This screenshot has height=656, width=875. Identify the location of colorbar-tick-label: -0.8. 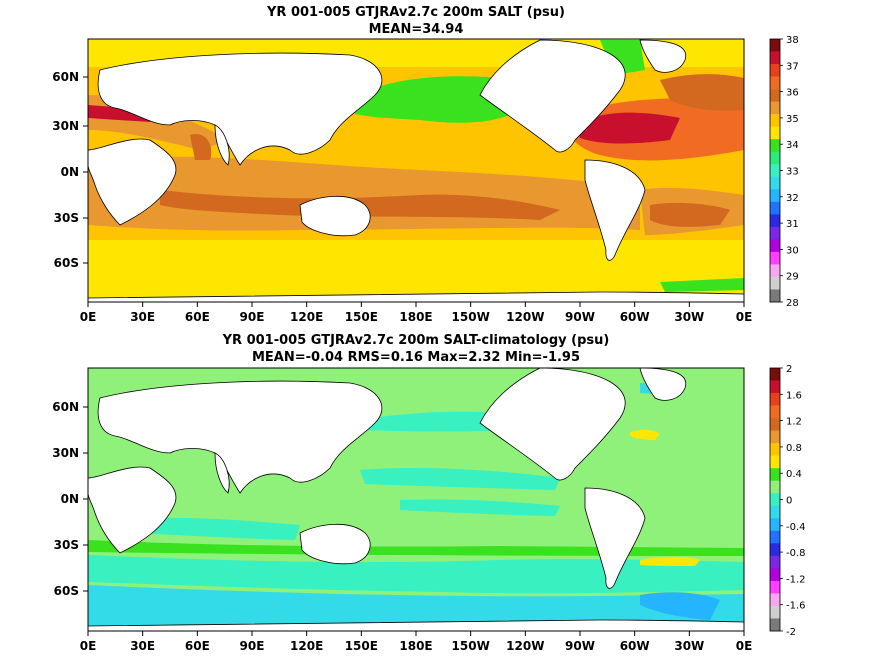
(796, 553).